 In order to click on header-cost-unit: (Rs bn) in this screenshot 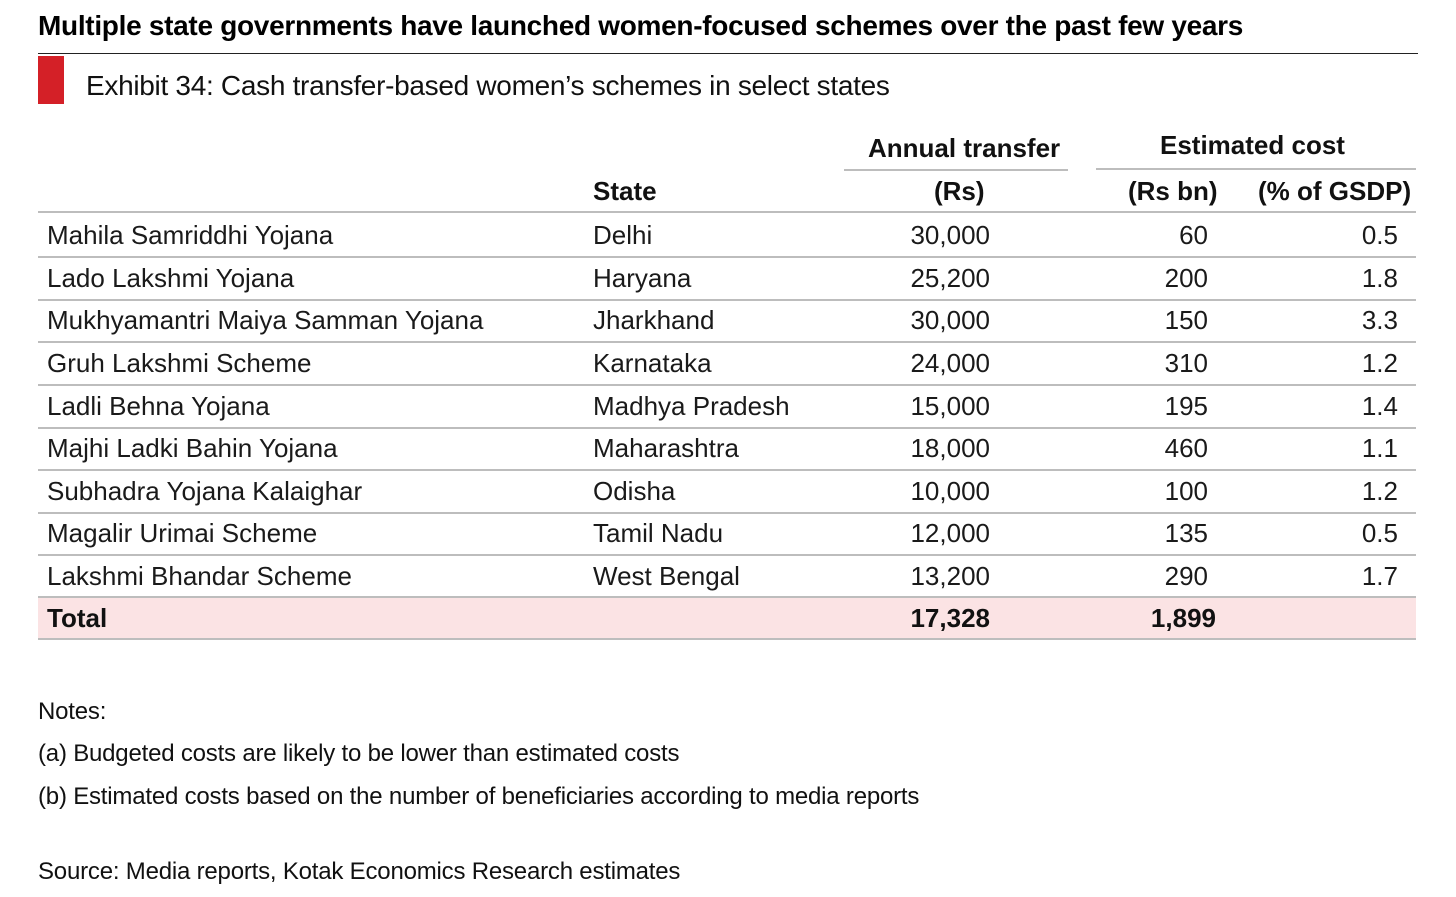, I will do `click(1173, 191)`.